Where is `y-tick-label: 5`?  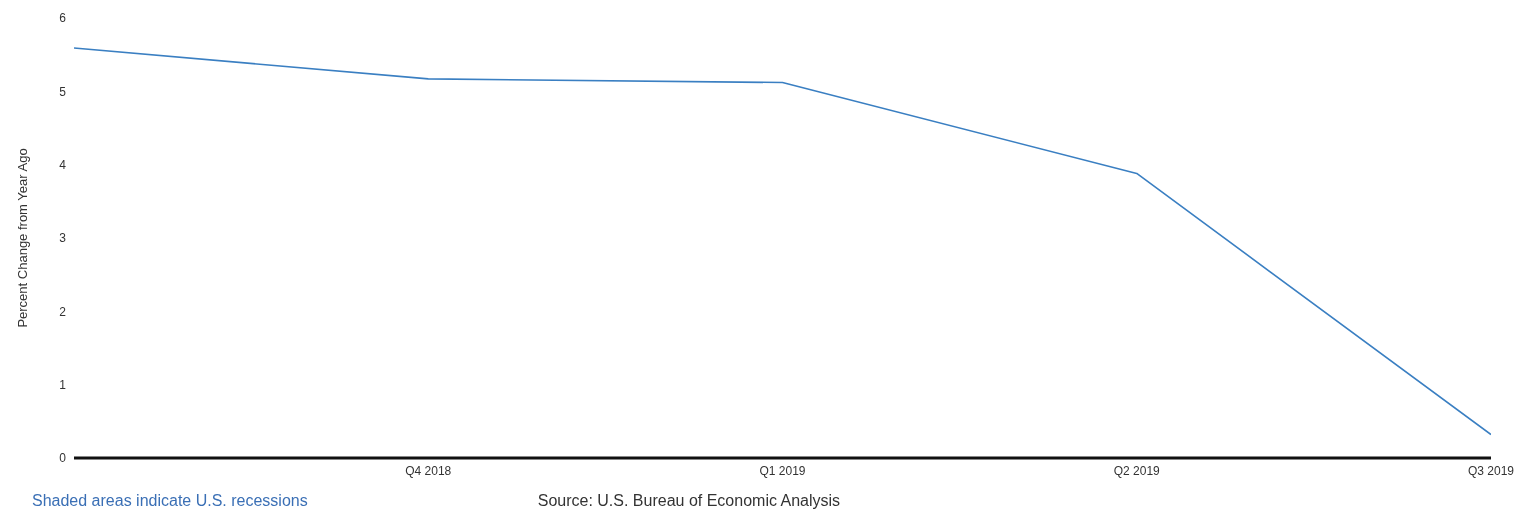
y-tick-label: 5 is located at coordinates (63, 91).